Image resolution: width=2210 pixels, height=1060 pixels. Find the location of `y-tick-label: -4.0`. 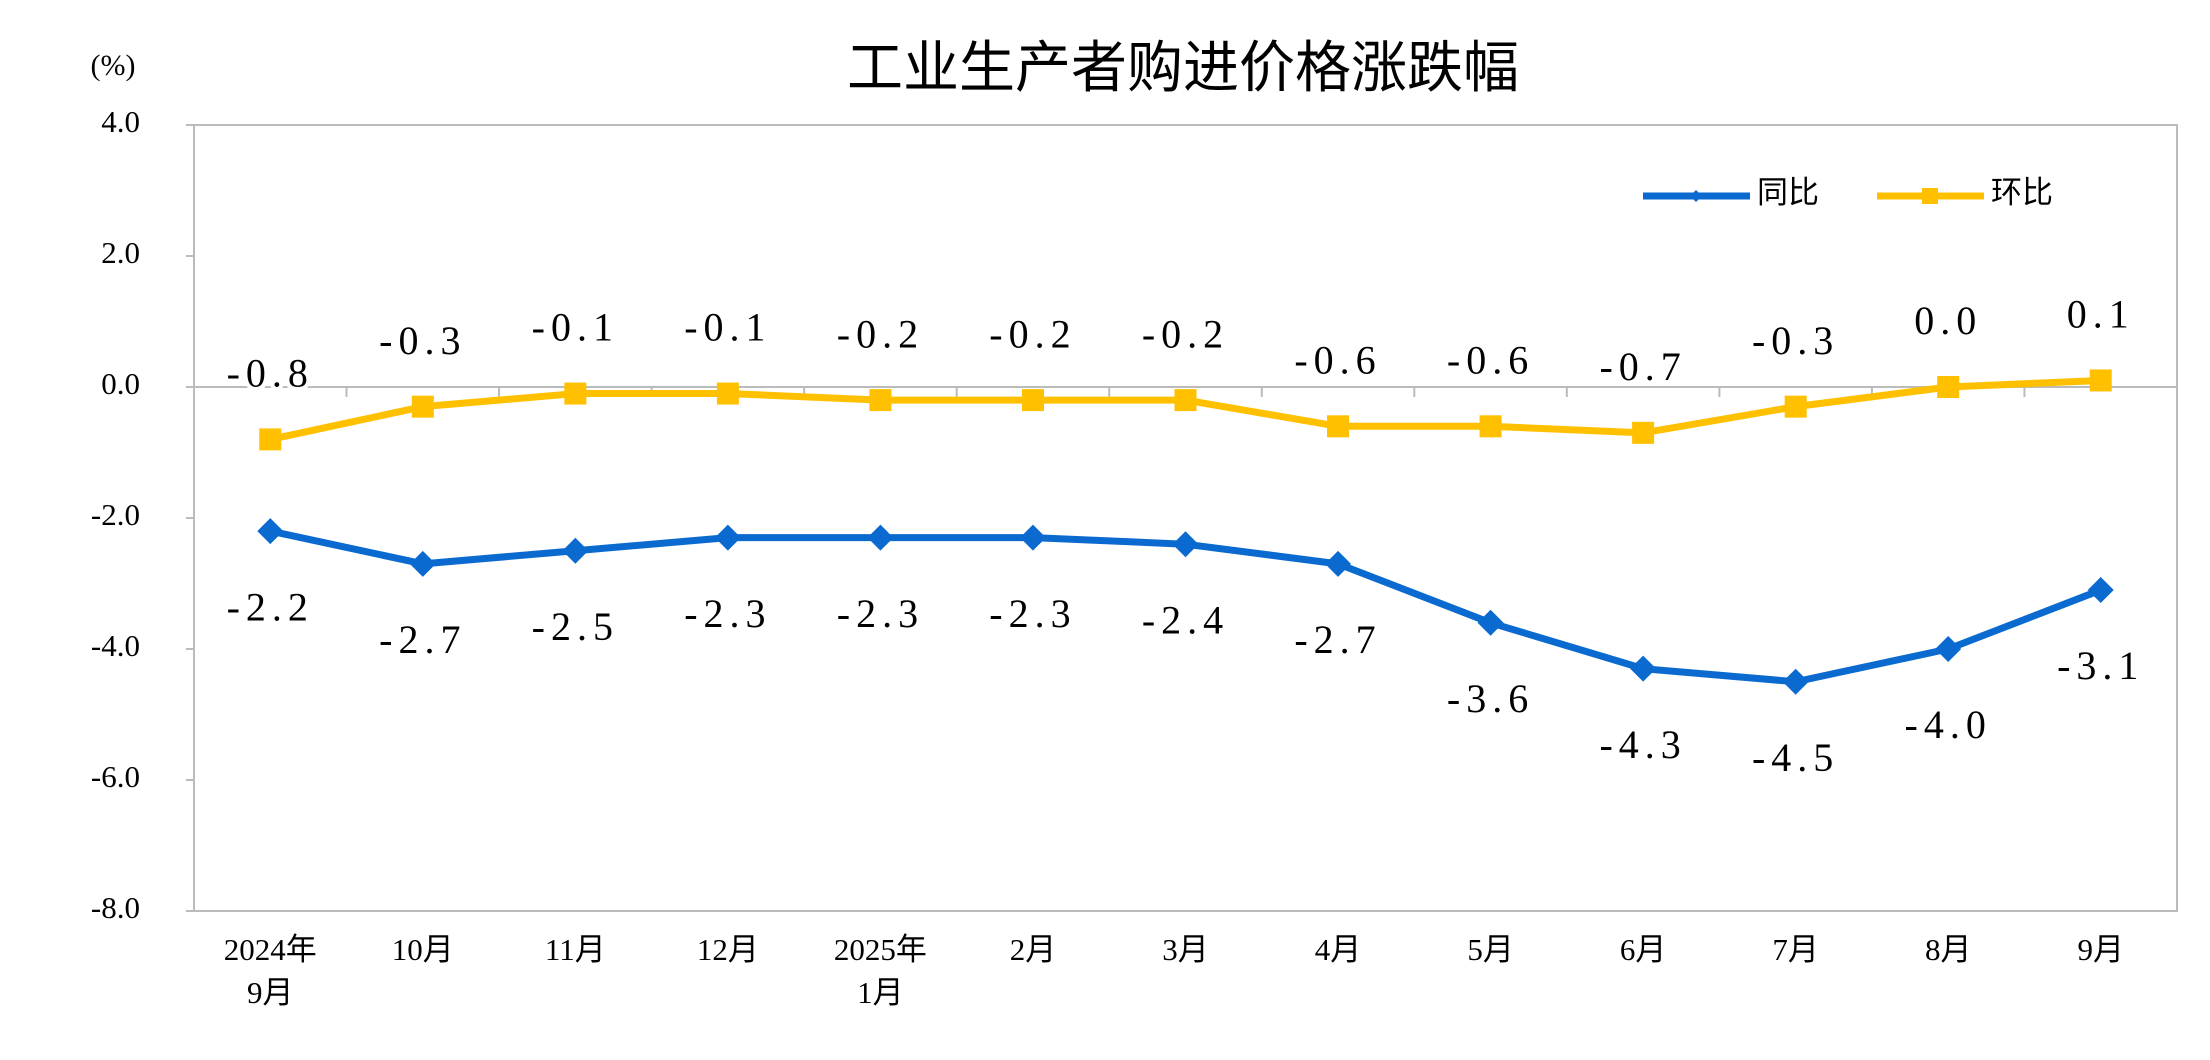

y-tick-label: -4.0 is located at coordinates (115, 645).